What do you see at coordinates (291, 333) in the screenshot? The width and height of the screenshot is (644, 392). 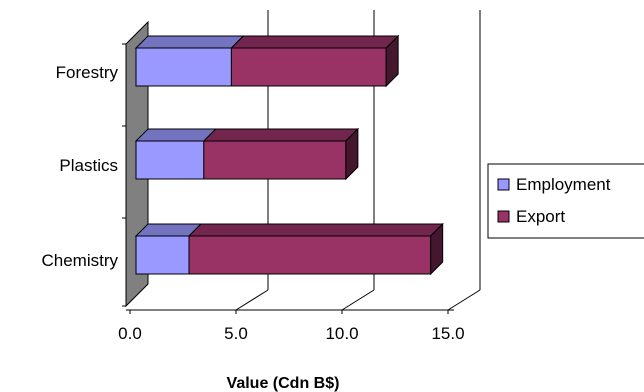 I see `x-tick-labels: 0.0 5.0 10.0 15.0` at bounding box center [291, 333].